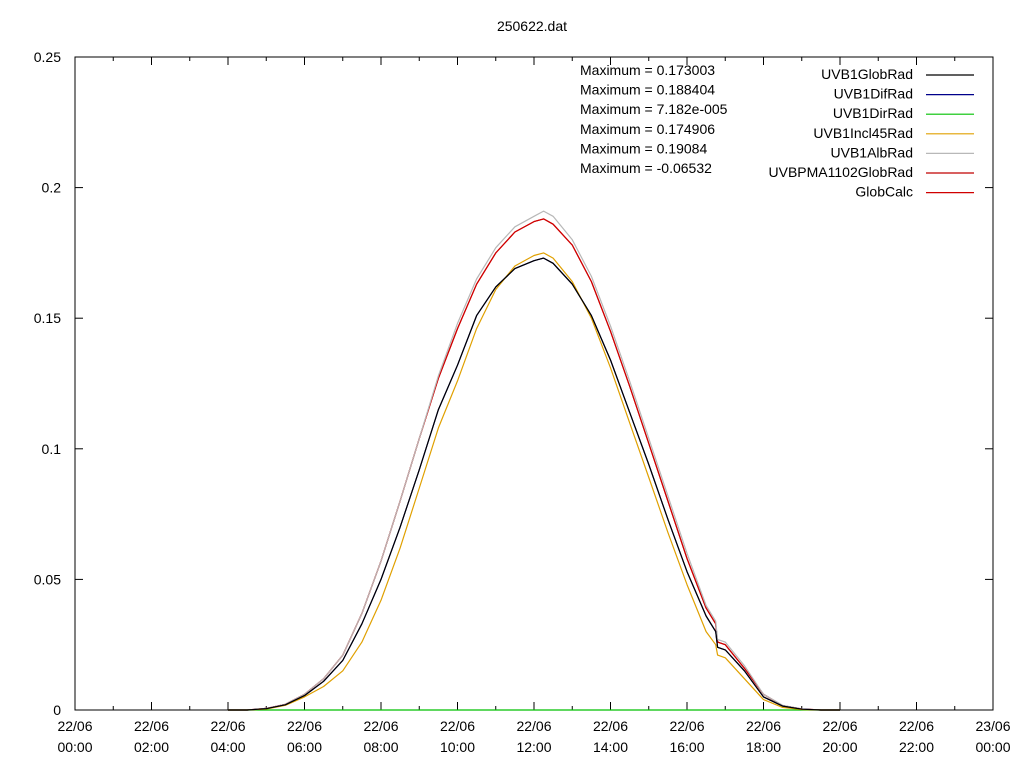 This screenshot has height=768, width=1024. What do you see at coordinates (57, 710) in the screenshot?
I see `y-tick-label: 0` at bounding box center [57, 710].